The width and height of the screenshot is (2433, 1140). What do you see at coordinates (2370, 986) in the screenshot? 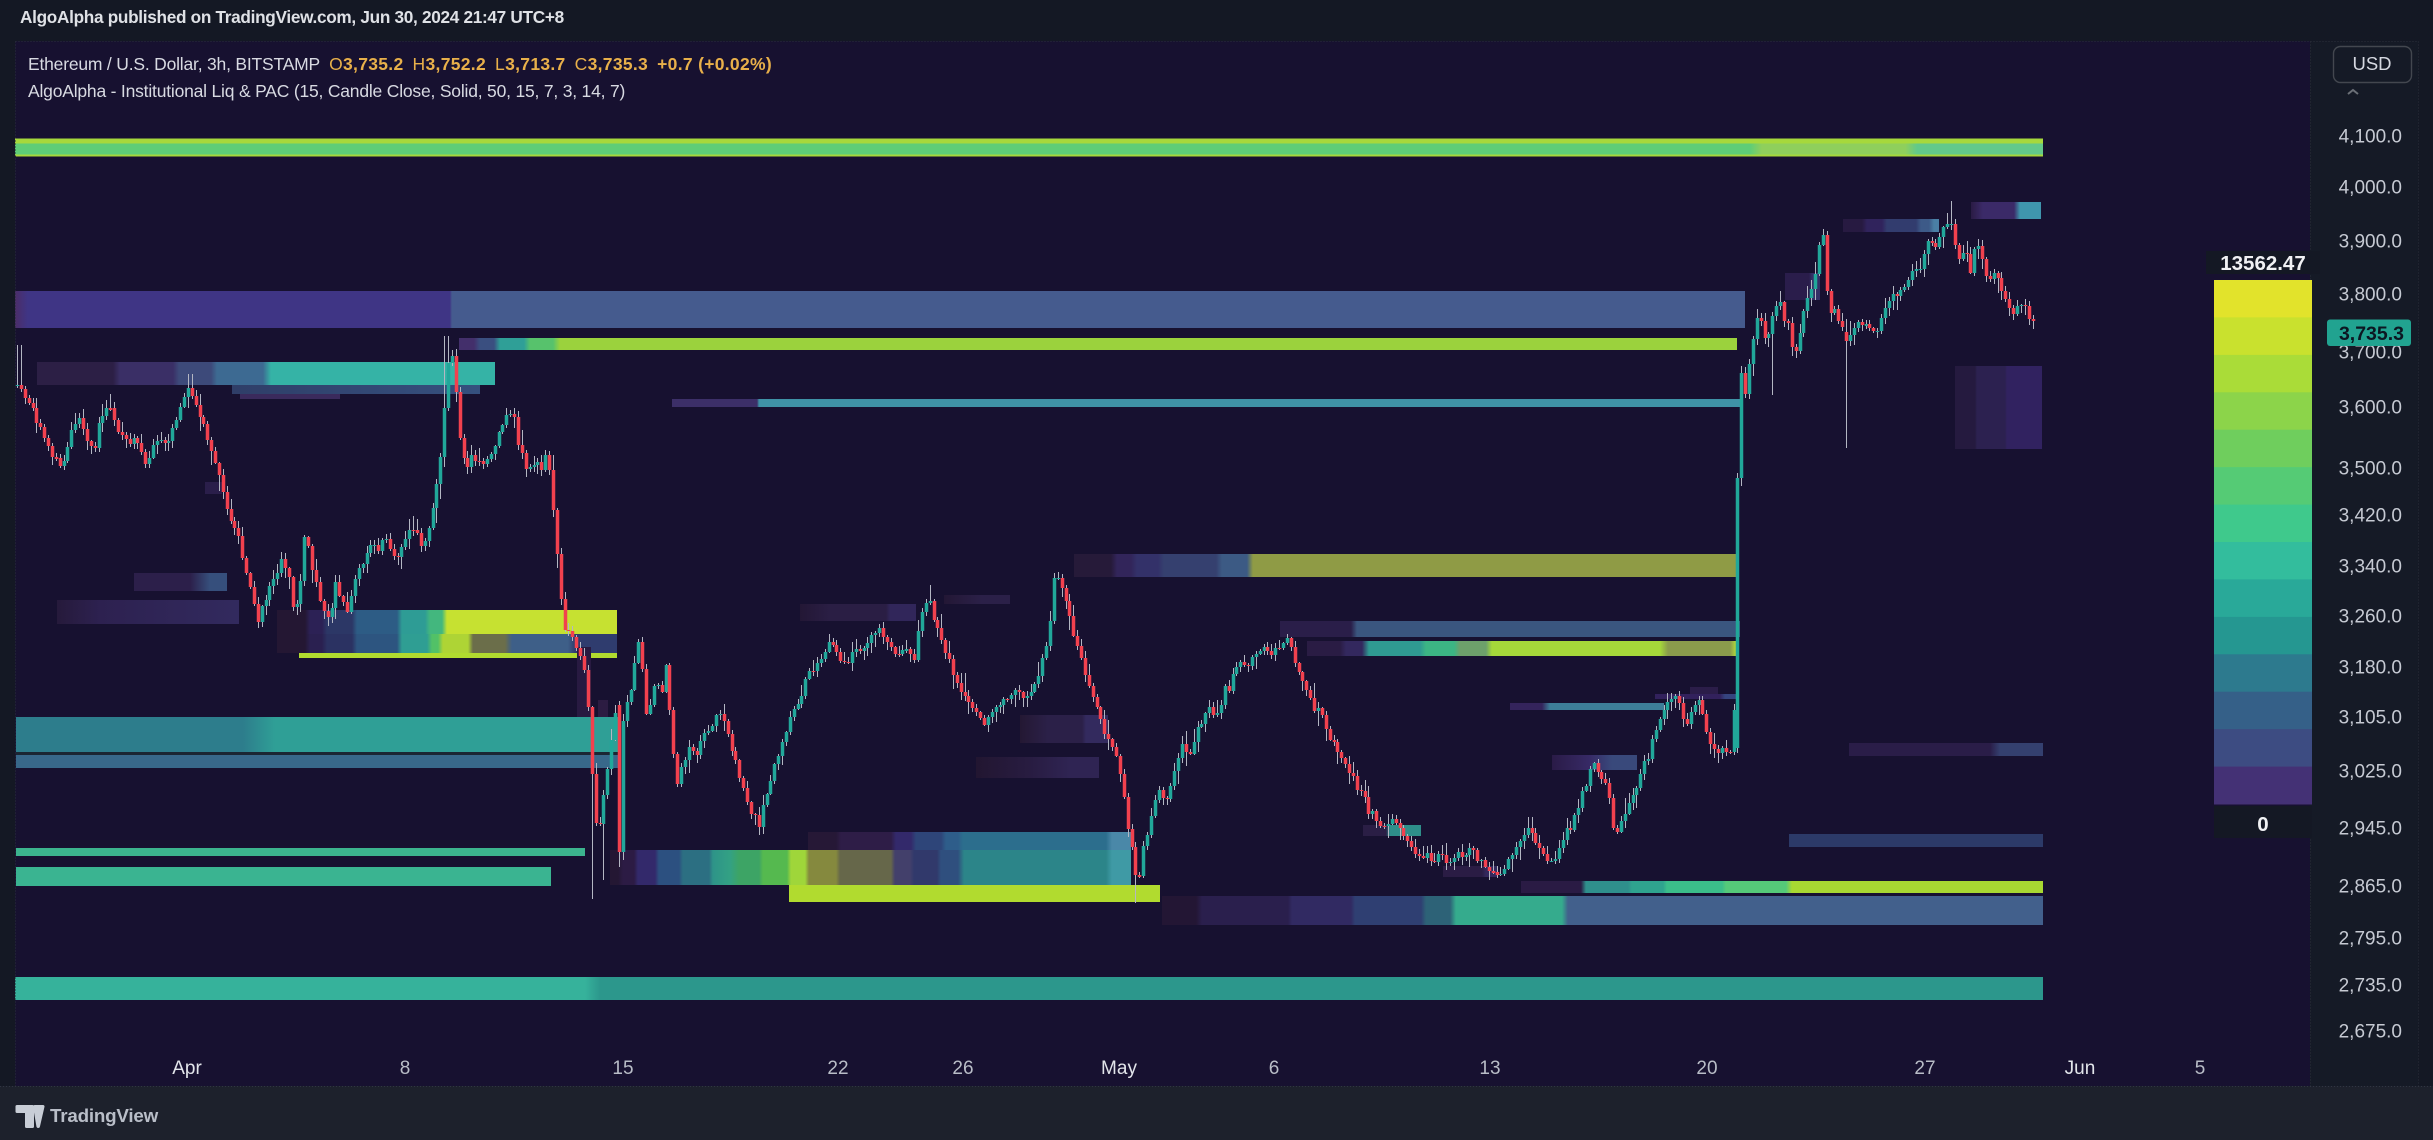
I see `svg-text: 2,735.0` at bounding box center [2370, 986].